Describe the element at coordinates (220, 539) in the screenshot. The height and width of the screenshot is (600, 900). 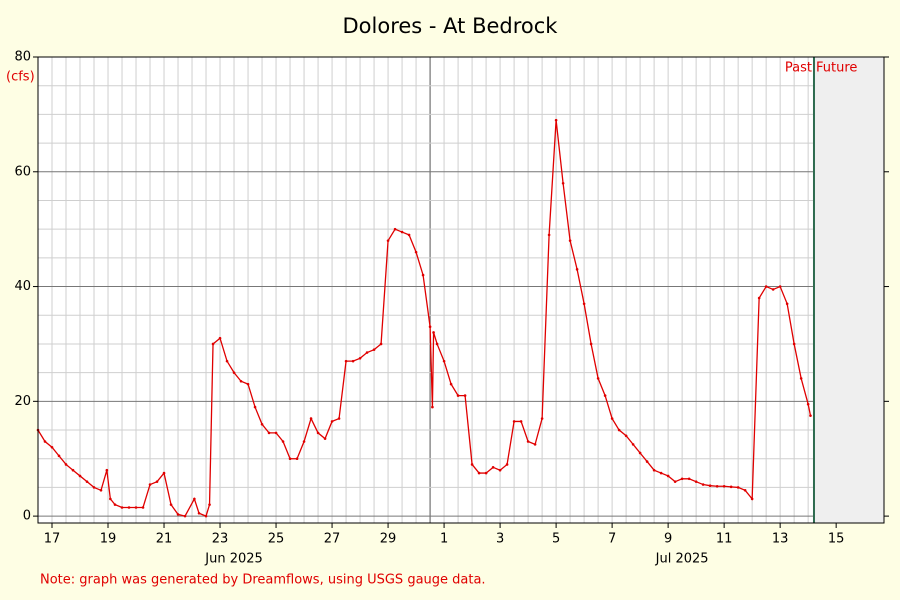
I see `x-tick-label: 23` at that location.